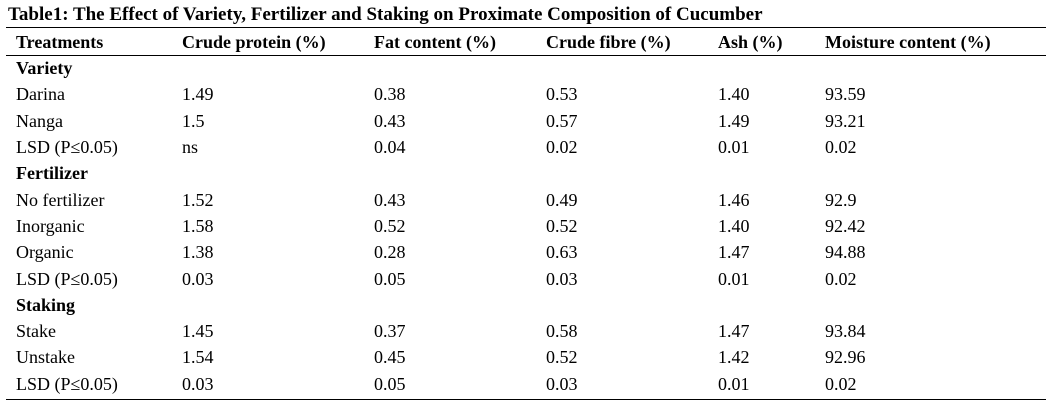  Describe the element at coordinates (390, 94) in the screenshot. I see `fat-content-cell: 0.38` at that location.